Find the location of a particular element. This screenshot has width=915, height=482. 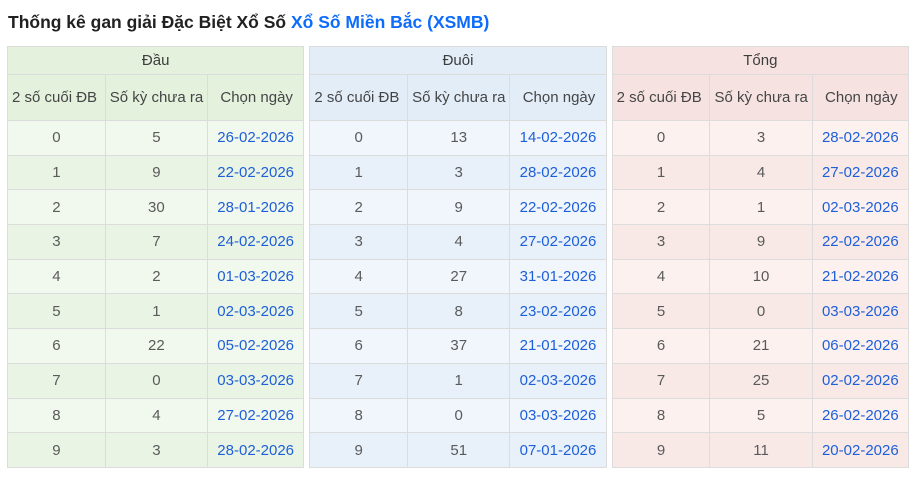

date-cell: 02-03-2026 is located at coordinates (860, 207).